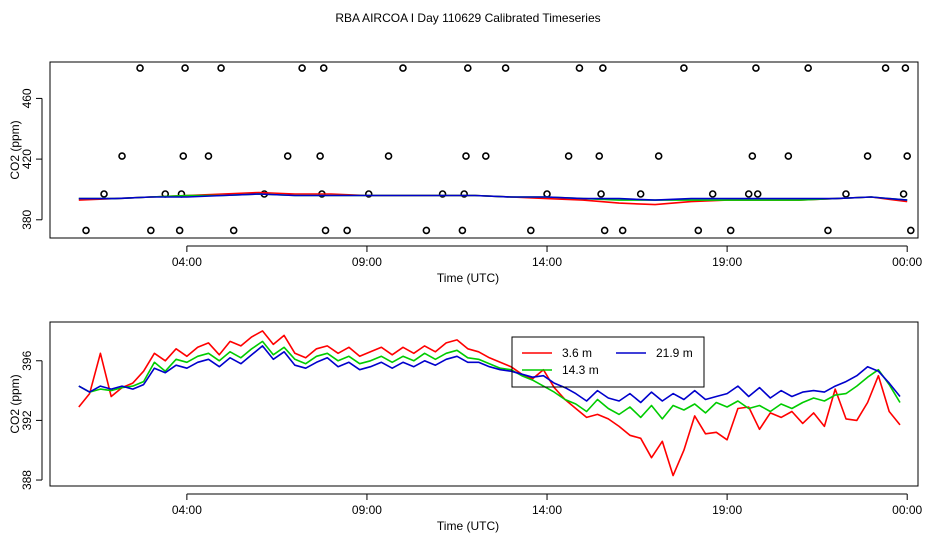 The width and height of the screenshot is (936, 540). Describe the element at coordinates (27, 159) in the screenshot. I see `y-tick-label: 420` at that location.